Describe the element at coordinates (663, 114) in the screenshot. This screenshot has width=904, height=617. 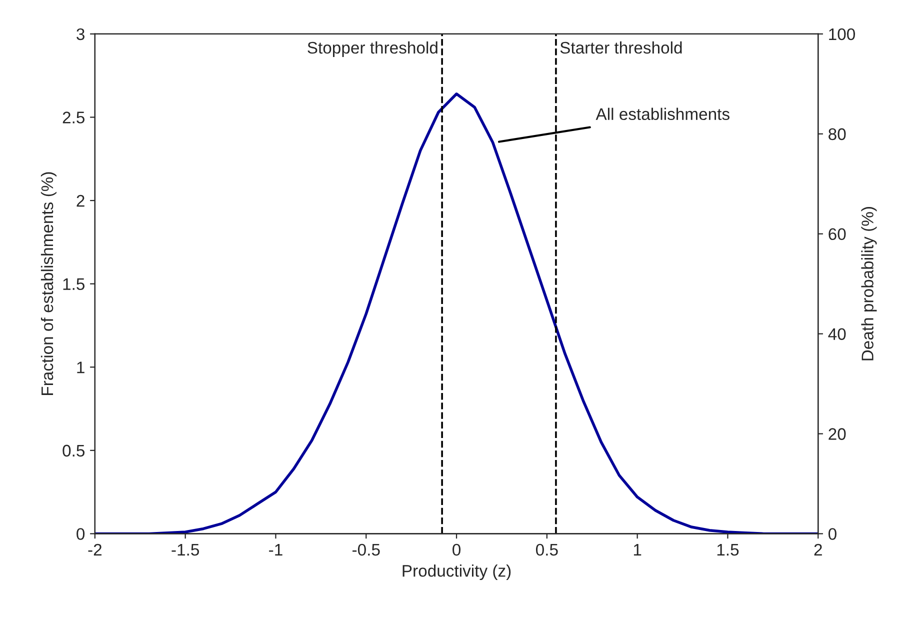
I see `annotation: All establishments` at that location.